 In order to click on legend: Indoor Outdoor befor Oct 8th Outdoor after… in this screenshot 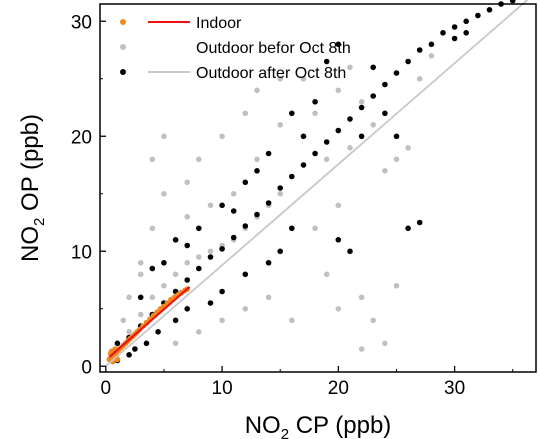, I will do `click(235, 48)`.